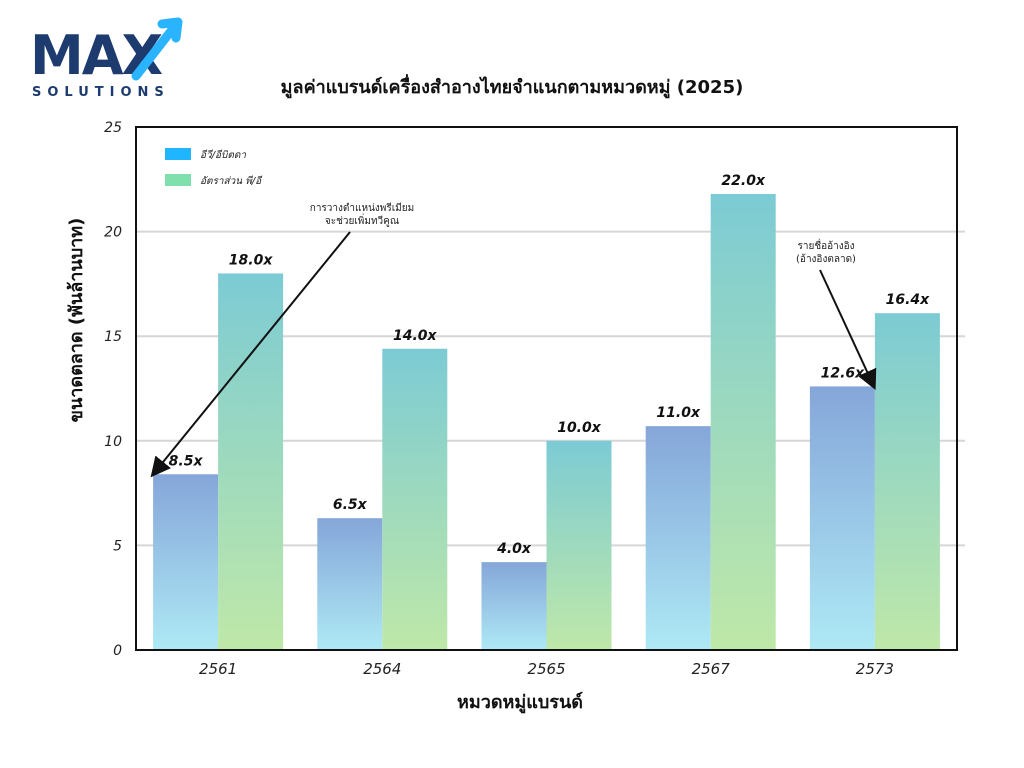 The height and width of the screenshot is (768, 1024). I want to click on bar-data-label: 22.0x, so click(743, 181).